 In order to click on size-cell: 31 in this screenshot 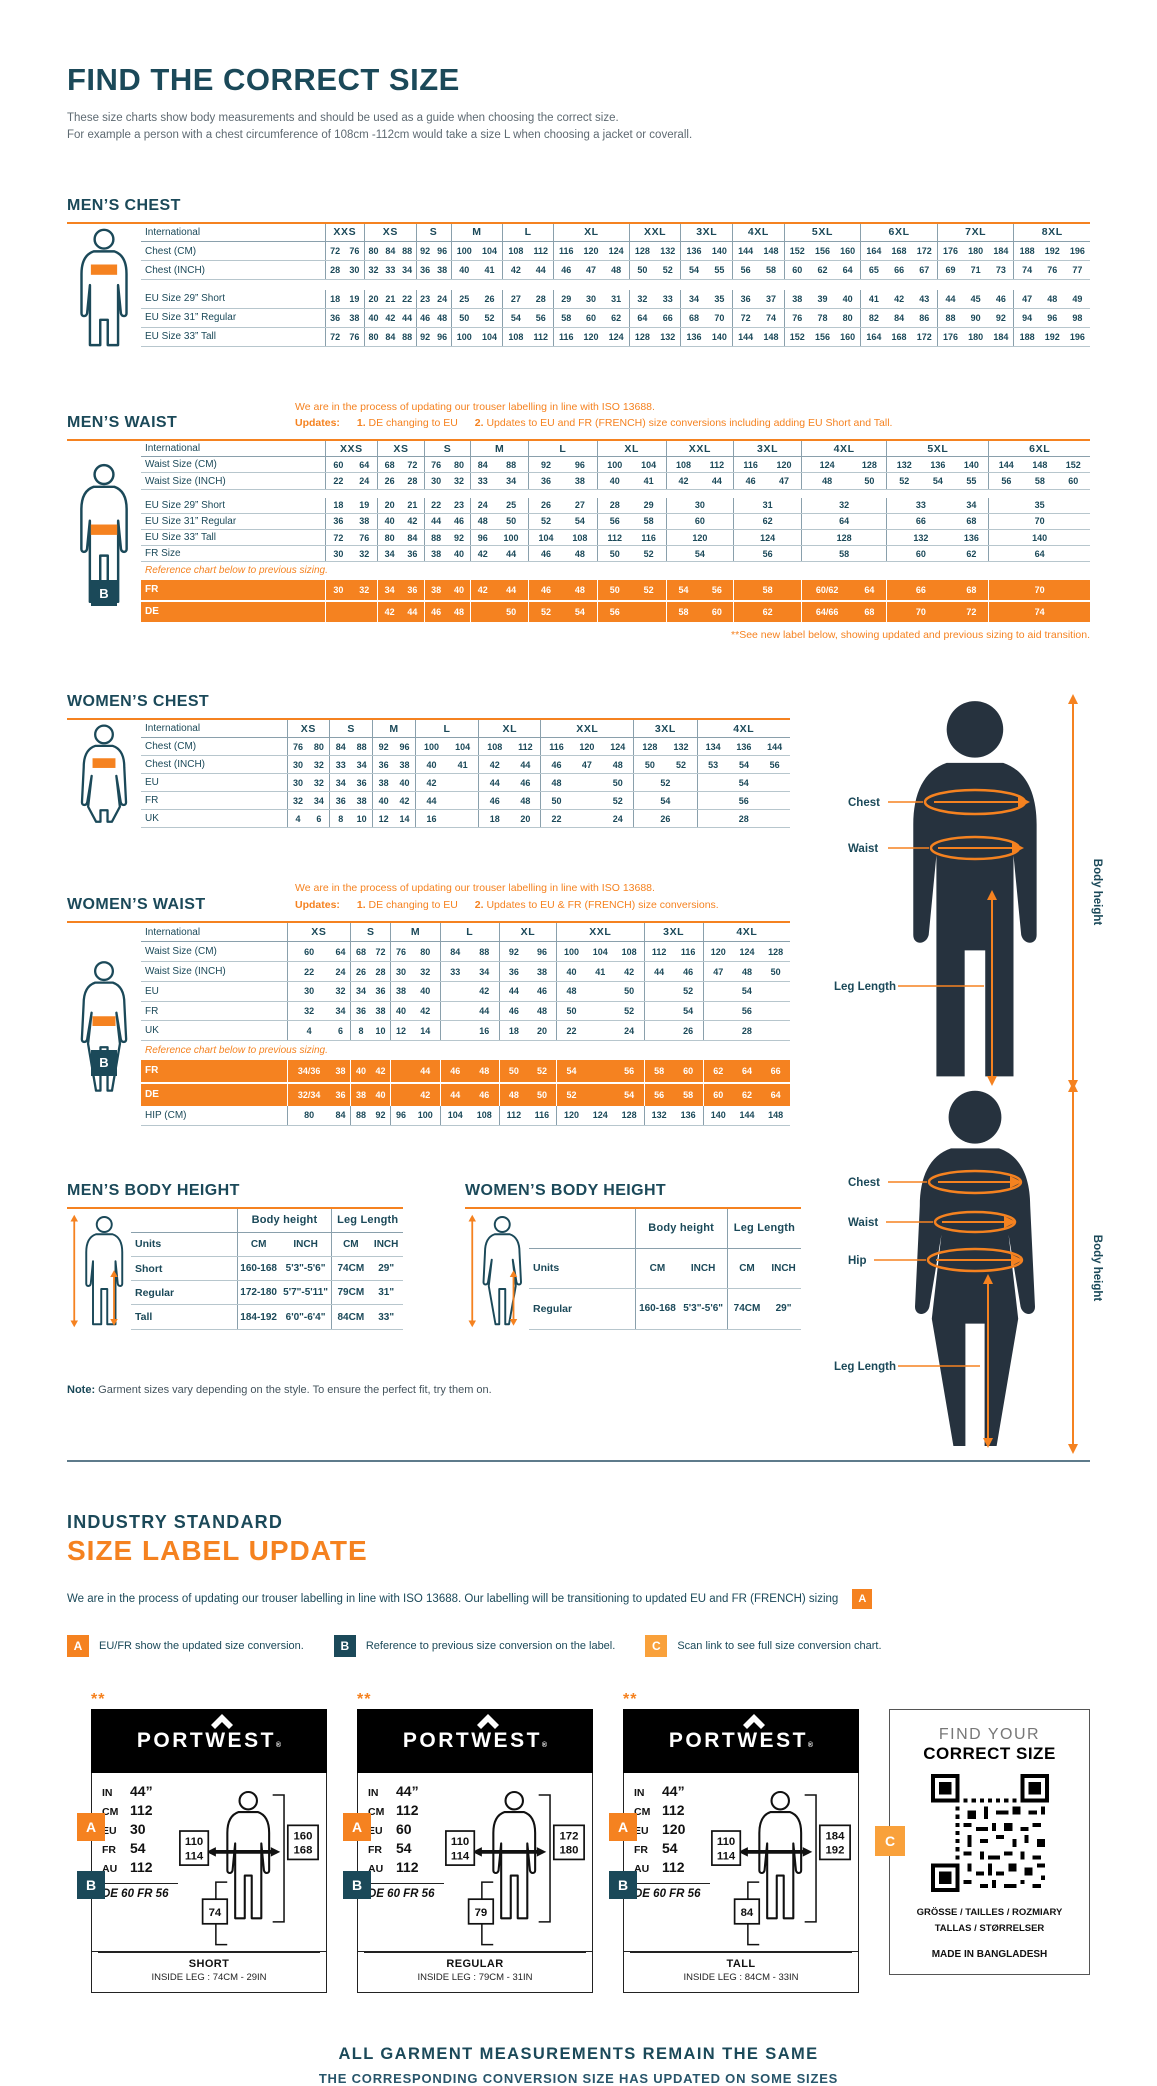, I will do `click(616, 299)`.